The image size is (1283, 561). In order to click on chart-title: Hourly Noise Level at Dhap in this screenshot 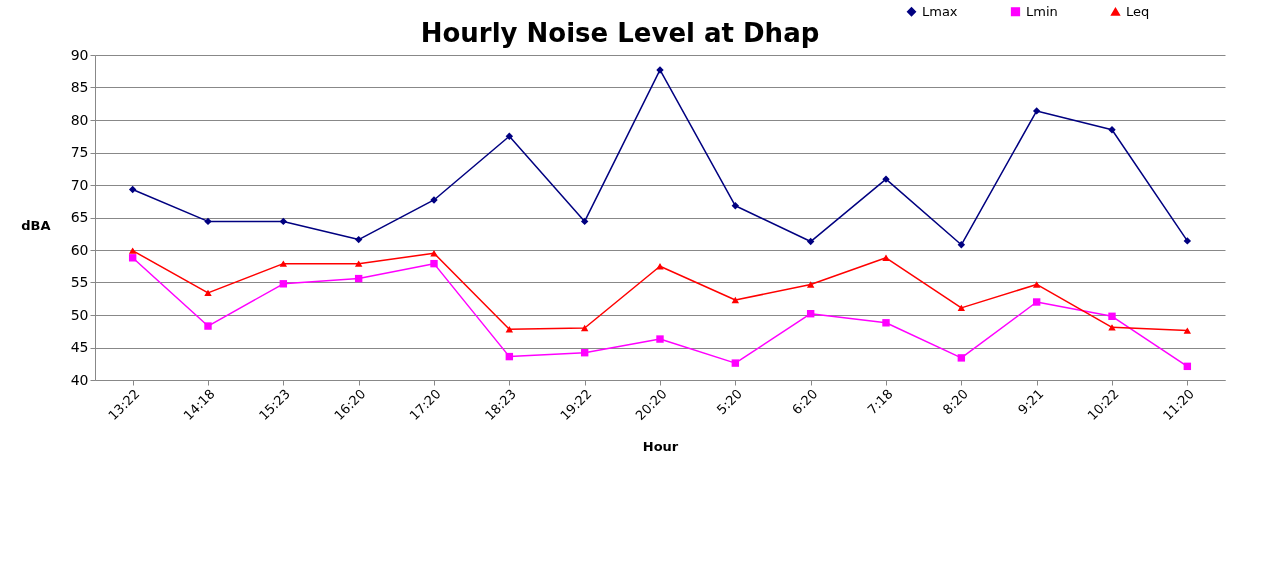, I will do `click(620, 33)`.